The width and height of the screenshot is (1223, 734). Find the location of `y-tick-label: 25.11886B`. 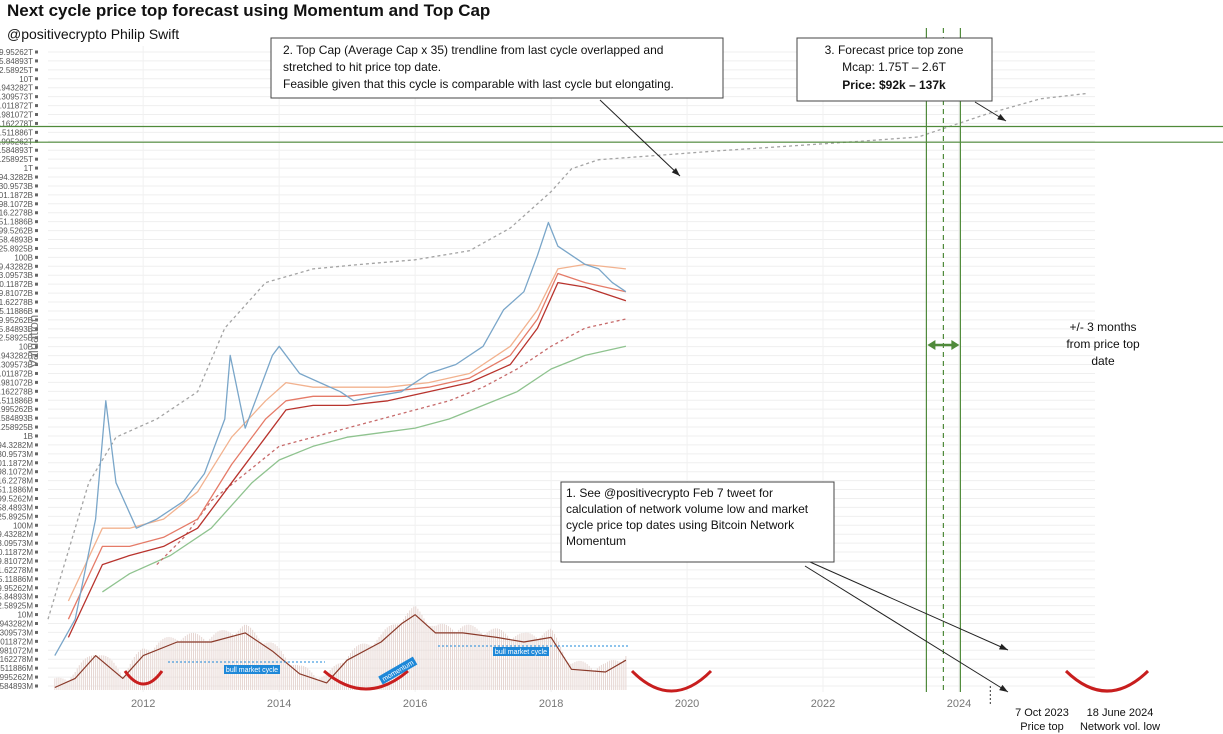

y-tick-label: 25.11886B is located at coordinates (16, 311).